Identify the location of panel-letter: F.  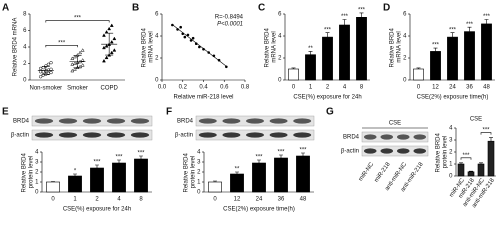
(169, 112).